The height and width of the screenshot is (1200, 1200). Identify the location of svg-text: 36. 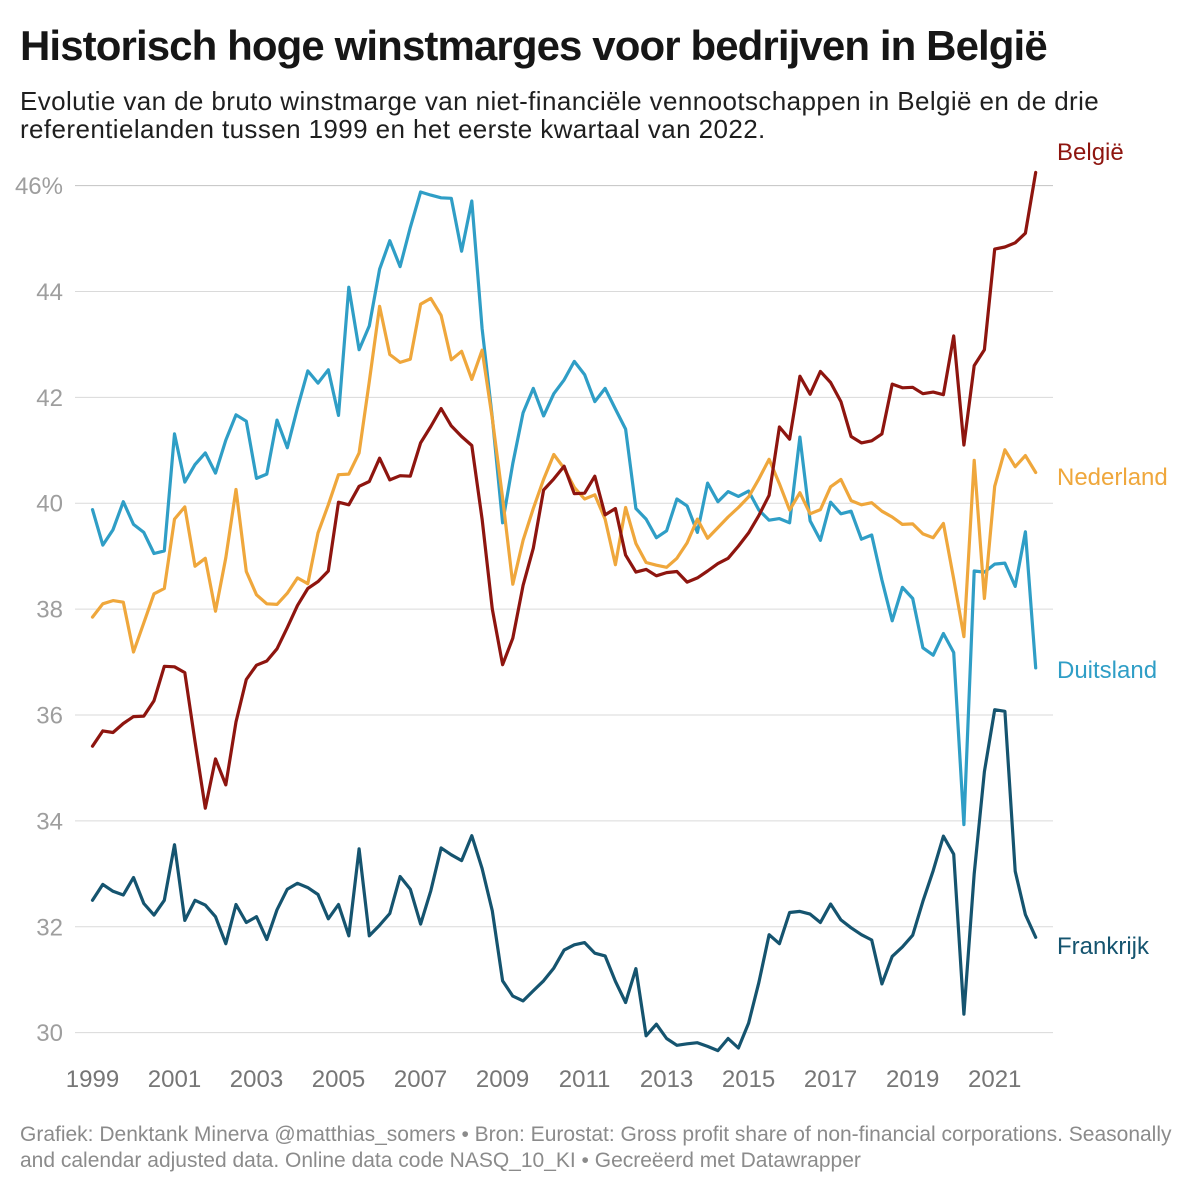
(49, 716).